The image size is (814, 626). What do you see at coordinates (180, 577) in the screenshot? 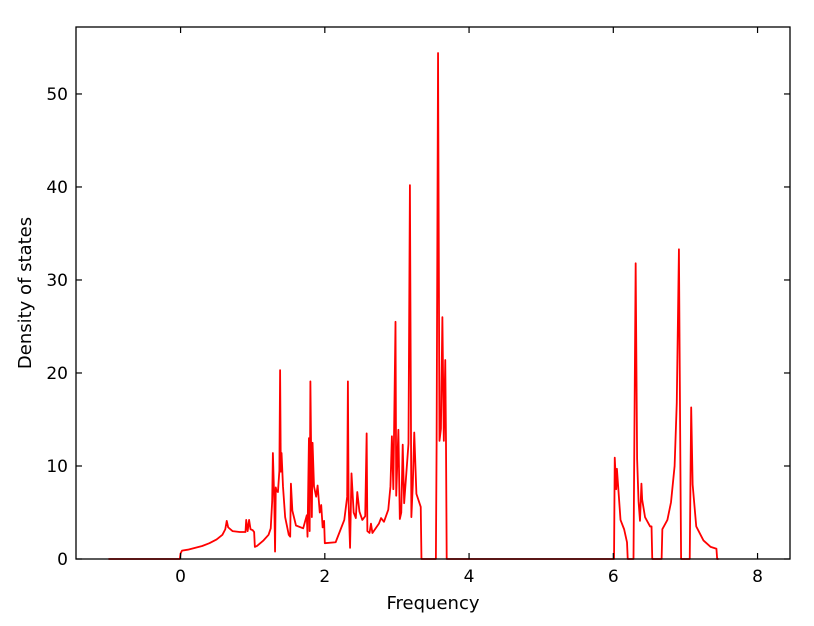
I see `x-tick-label: 0` at bounding box center [180, 577].